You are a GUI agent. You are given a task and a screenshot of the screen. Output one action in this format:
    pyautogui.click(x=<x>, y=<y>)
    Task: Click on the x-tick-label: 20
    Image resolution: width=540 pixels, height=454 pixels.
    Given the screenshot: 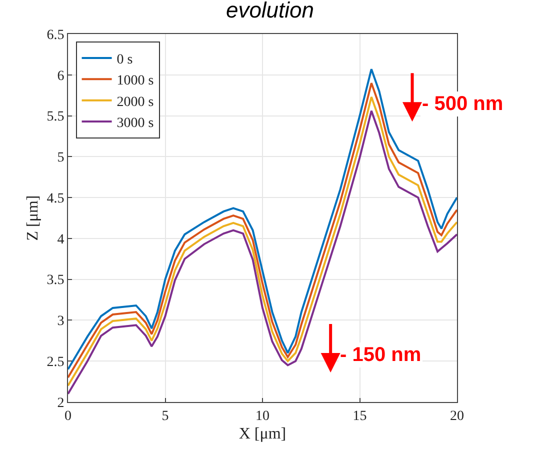 What is the action you would take?
    pyautogui.click(x=457, y=416)
    